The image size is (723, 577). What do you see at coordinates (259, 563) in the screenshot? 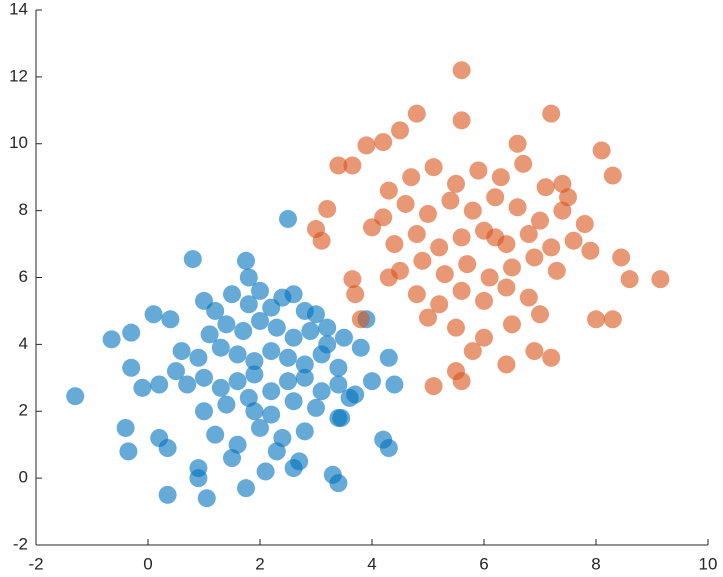
I see `x-tick-label: 2` at bounding box center [259, 563].